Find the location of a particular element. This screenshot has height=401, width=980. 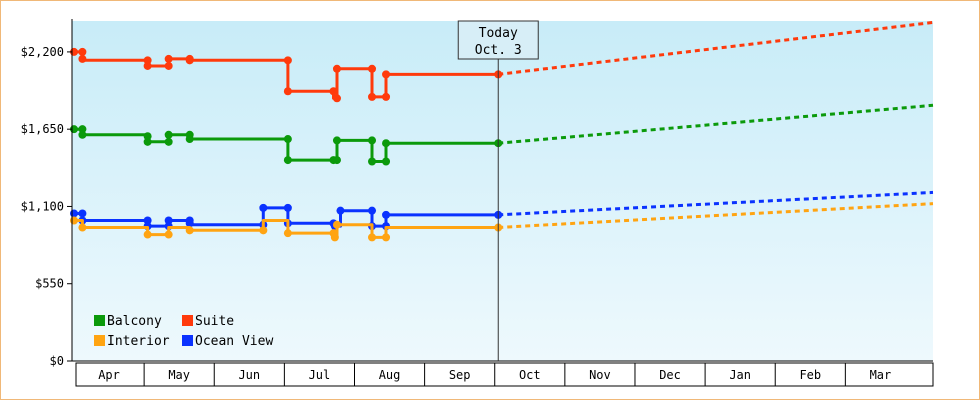

today-marker: Today Oct. 3 is located at coordinates (498, 190).